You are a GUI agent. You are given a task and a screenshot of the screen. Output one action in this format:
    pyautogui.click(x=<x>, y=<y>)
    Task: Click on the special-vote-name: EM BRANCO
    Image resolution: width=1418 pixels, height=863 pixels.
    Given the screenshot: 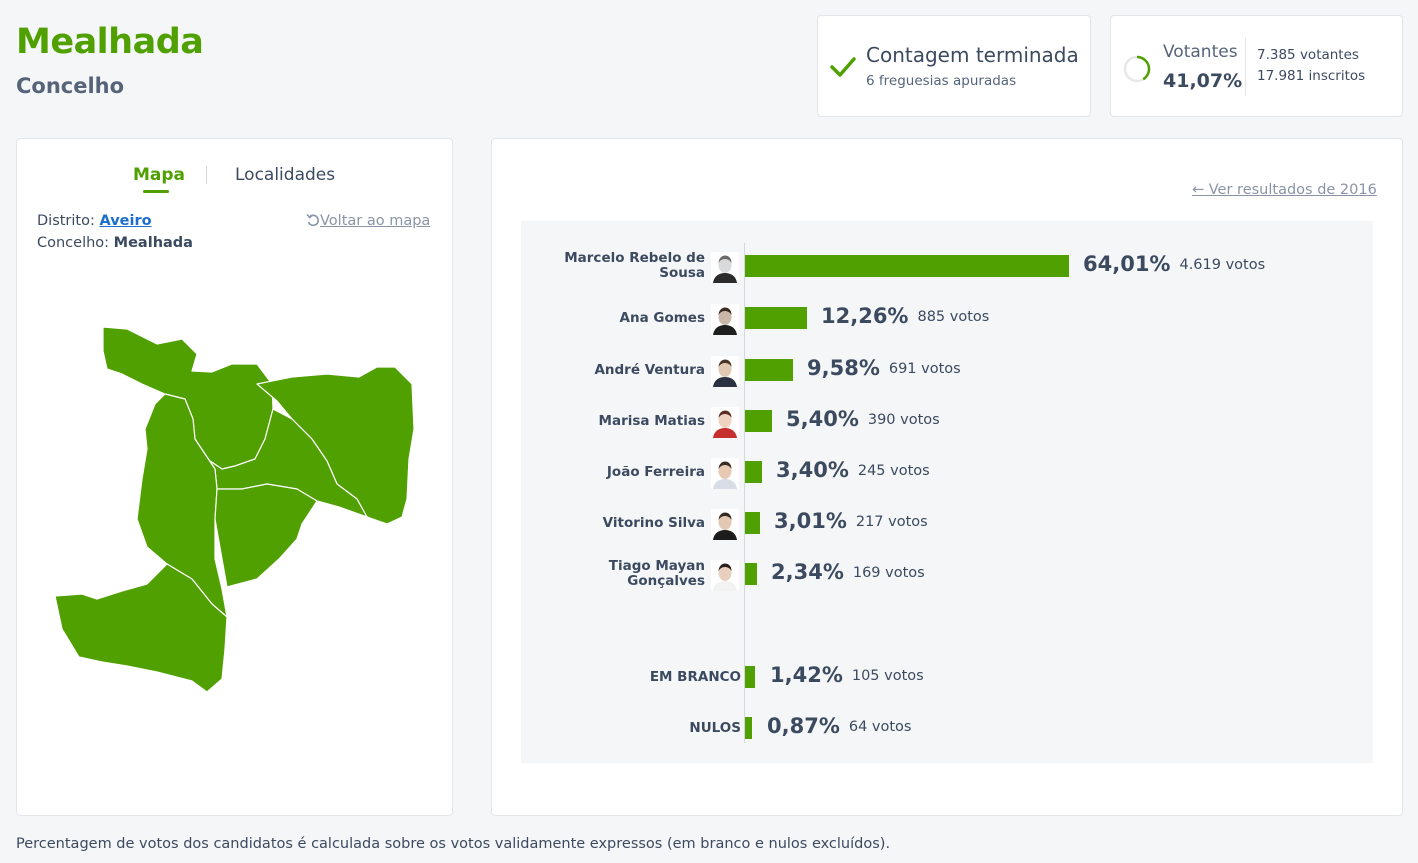 What is the action you would take?
    pyautogui.click(x=695, y=677)
    